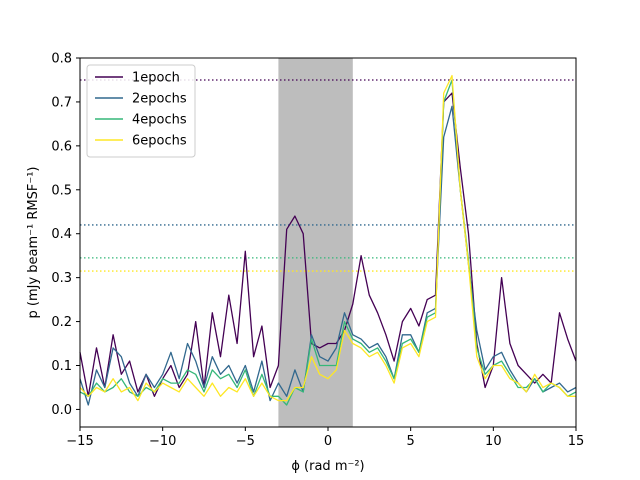 The width and height of the screenshot is (640, 480). I want to click on shaded-region, so click(315, 242).